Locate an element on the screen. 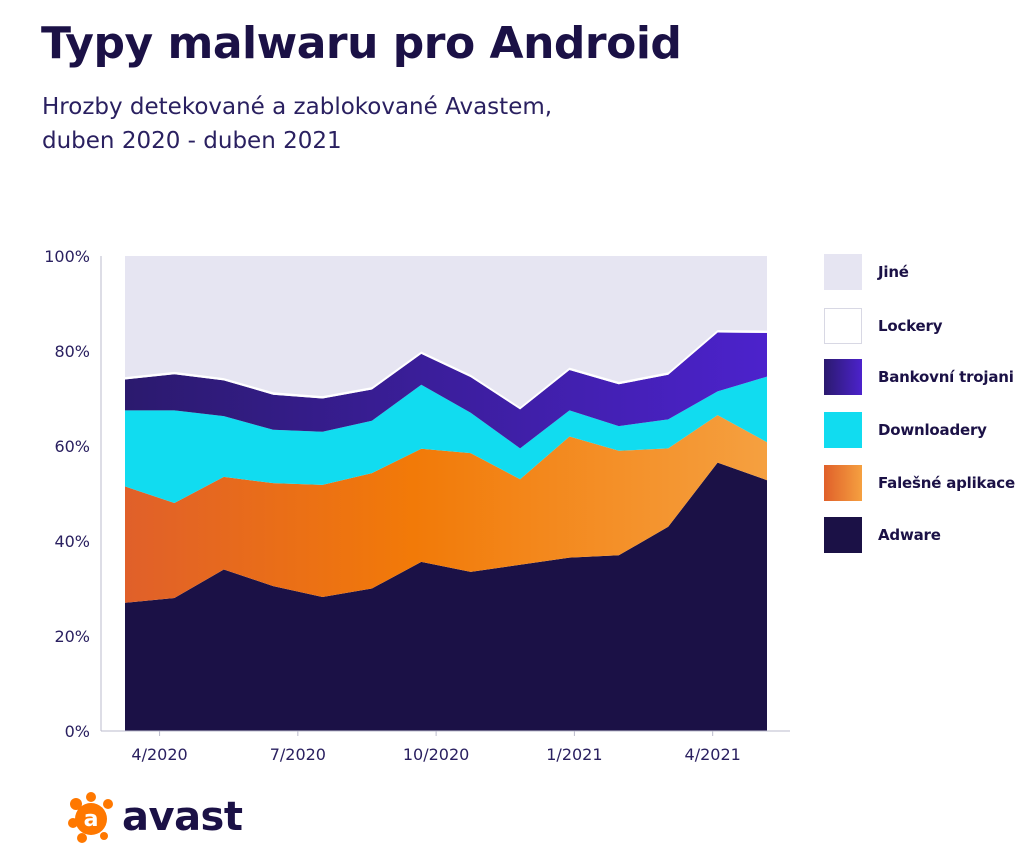  x-tick-label: 4/2021 is located at coordinates (713, 754).